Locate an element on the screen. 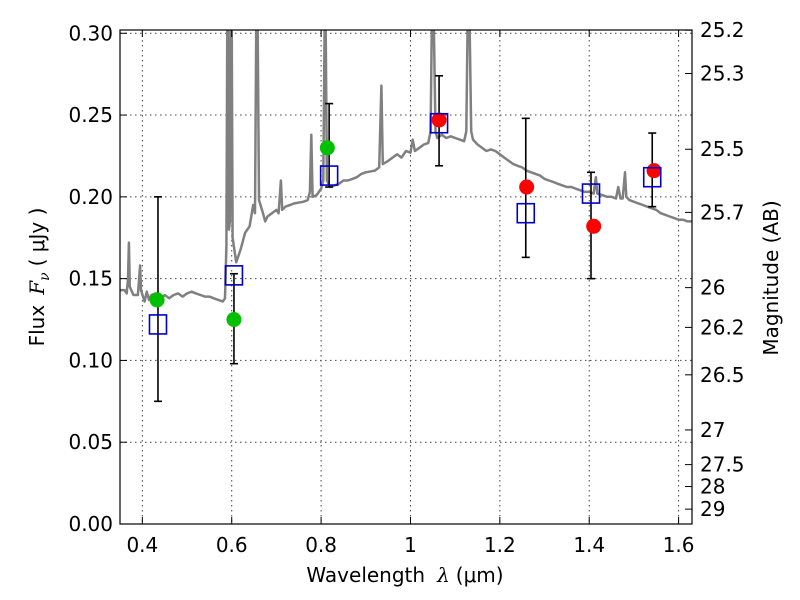 Image resolution: width=800 pixels, height=600 pixels. y-tick-label: 0.10 is located at coordinates (90, 360).